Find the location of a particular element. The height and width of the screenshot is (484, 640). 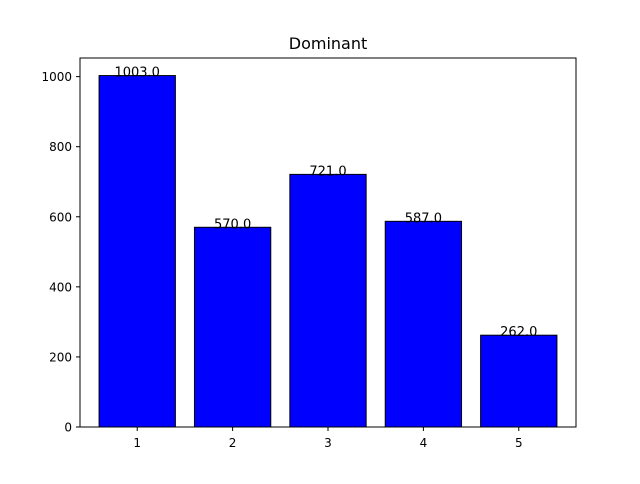

x-tick-label: 5 is located at coordinates (519, 443).